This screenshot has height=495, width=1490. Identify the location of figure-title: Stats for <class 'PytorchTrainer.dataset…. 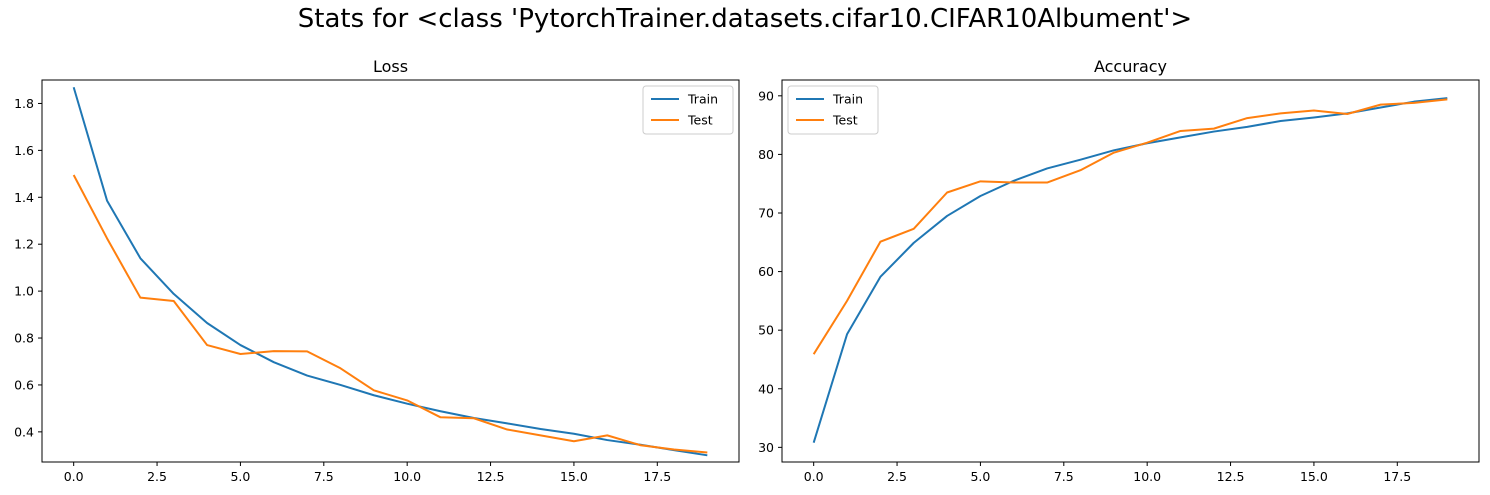
(745, 19).